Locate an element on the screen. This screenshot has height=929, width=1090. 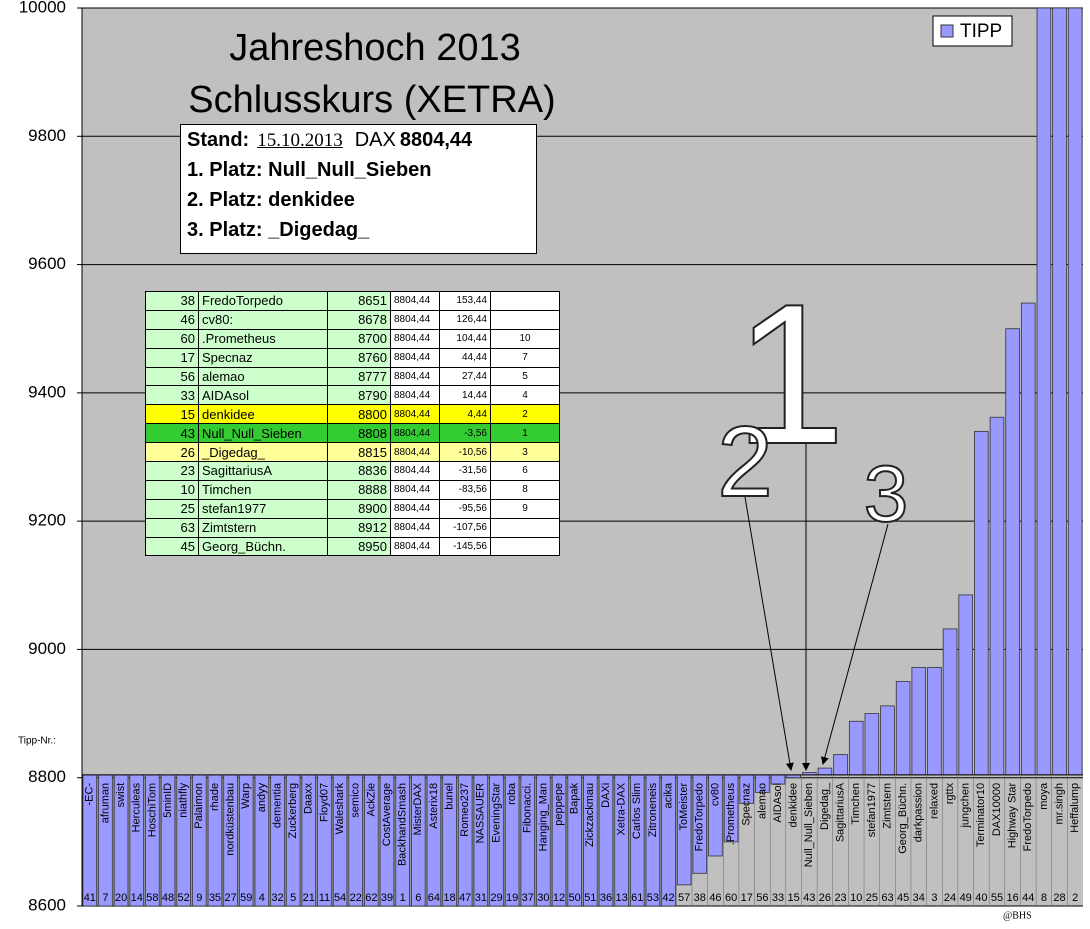
table-cell: 8900 is located at coordinates (359, 508).